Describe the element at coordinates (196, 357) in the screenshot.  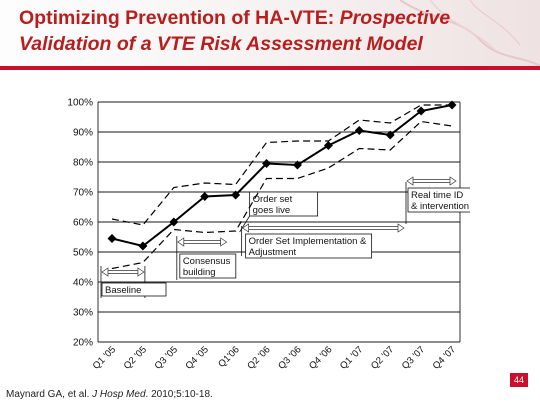
I see `x-tick-label: Q4 '05` at that location.